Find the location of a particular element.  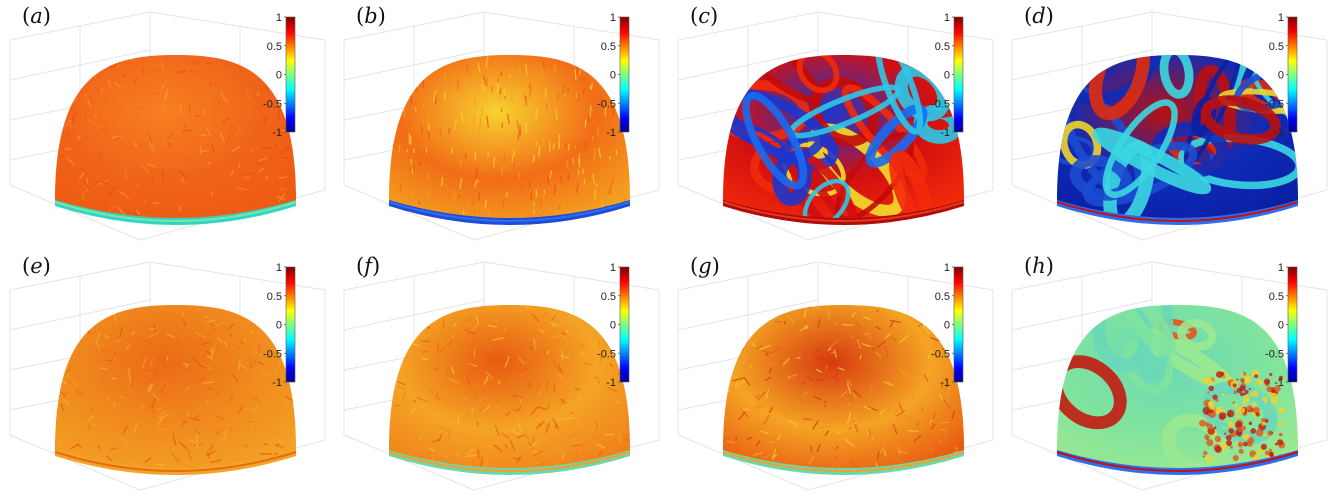

panel-label: (g) is located at coordinates (705, 266).